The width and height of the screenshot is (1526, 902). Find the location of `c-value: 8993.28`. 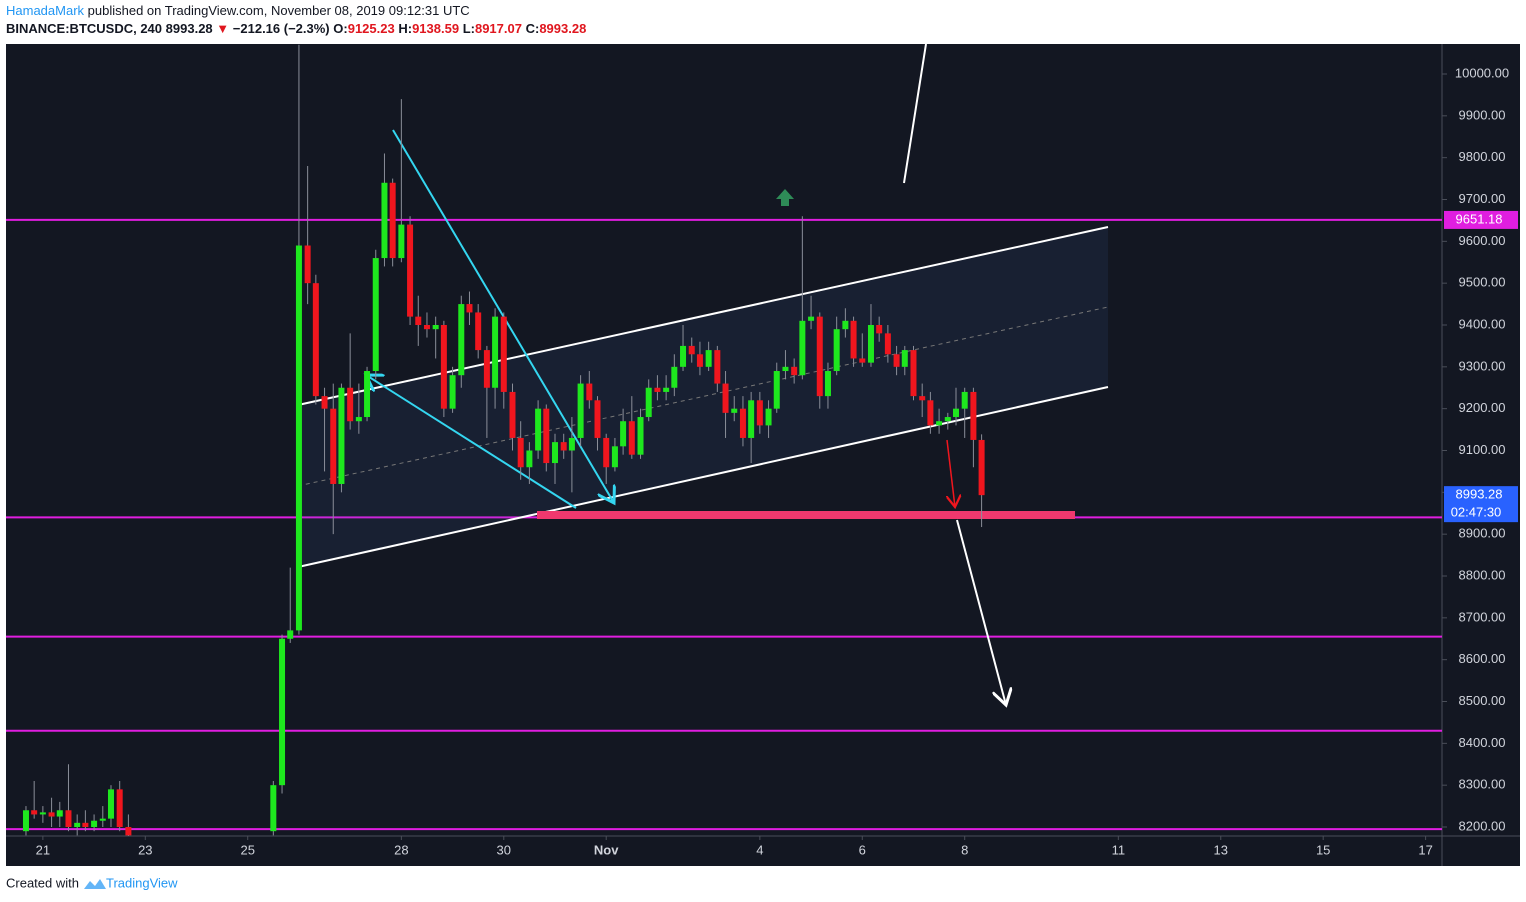

c-value: 8993.28 is located at coordinates (562, 28).